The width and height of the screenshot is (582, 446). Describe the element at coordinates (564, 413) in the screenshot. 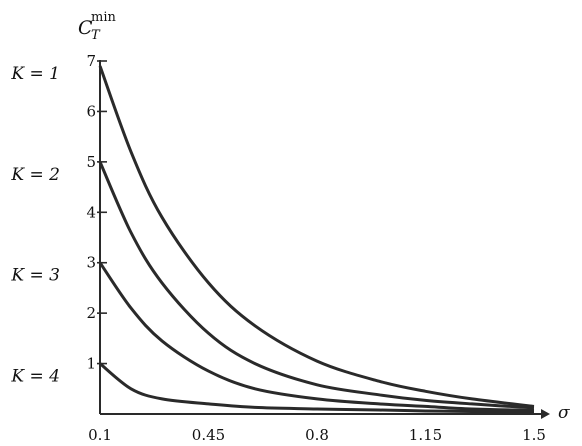

I see `x-axis-title: σ` at that location.